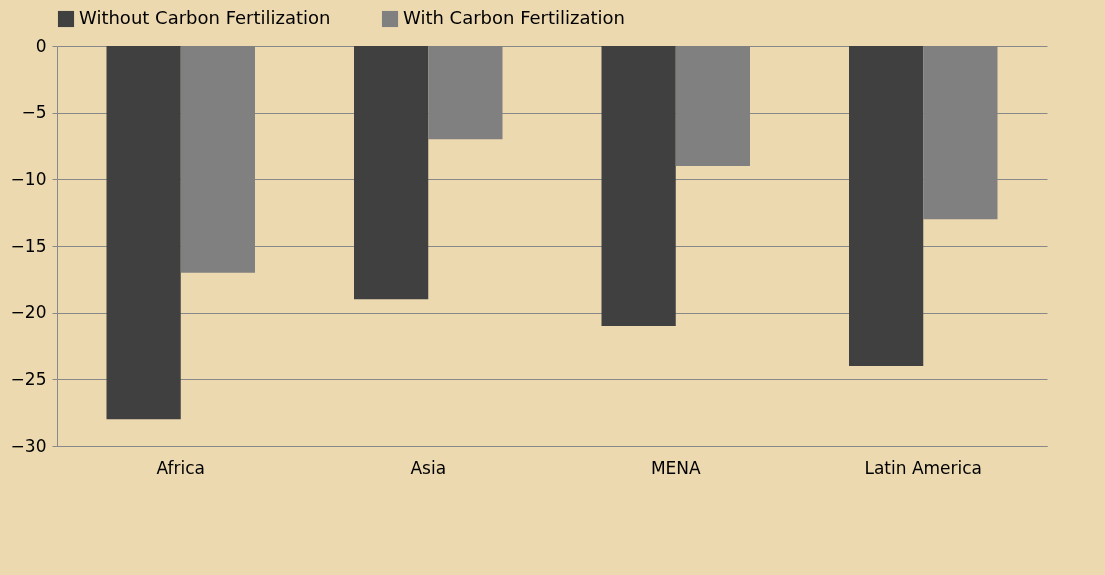 This screenshot has width=1105, height=575. What do you see at coordinates (28, 378) in the screenshot?
I see `y-tick-label: −25` at bounding box center [28, 378].